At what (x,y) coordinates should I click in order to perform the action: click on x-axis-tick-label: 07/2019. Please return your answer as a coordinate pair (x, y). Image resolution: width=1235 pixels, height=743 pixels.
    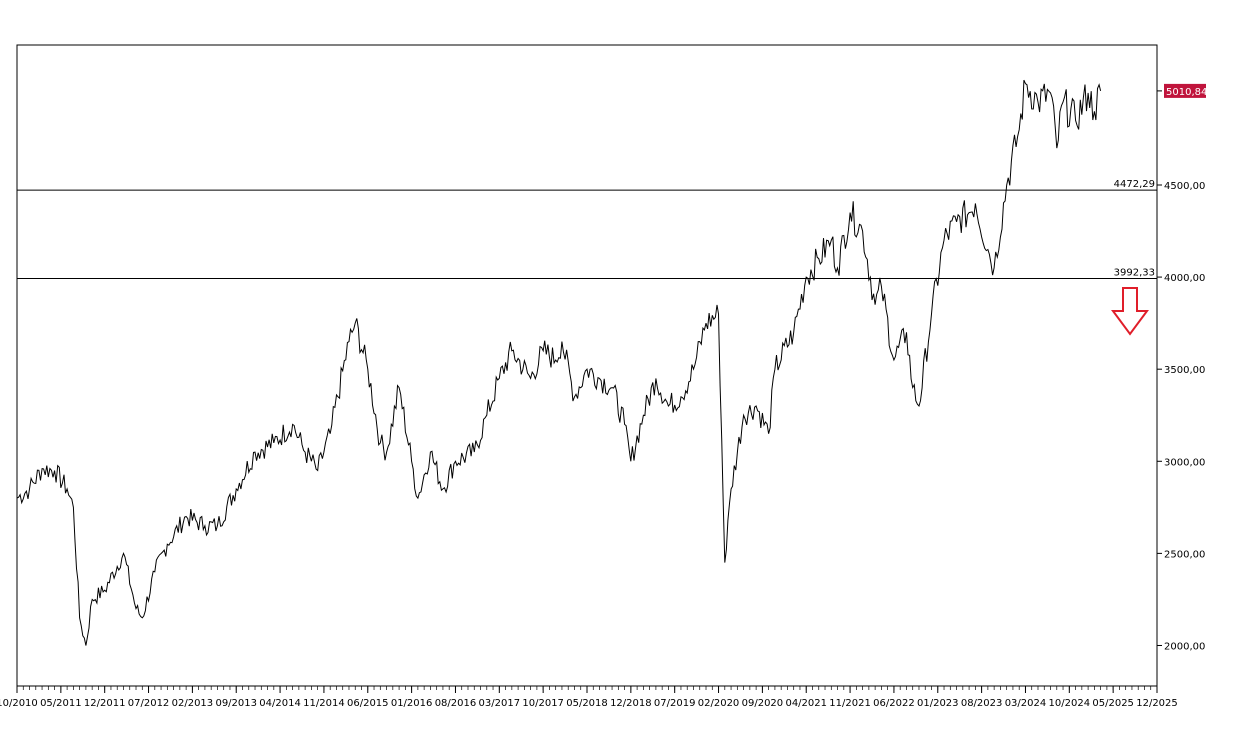
    Looking at the image, I should click on (675, 703).